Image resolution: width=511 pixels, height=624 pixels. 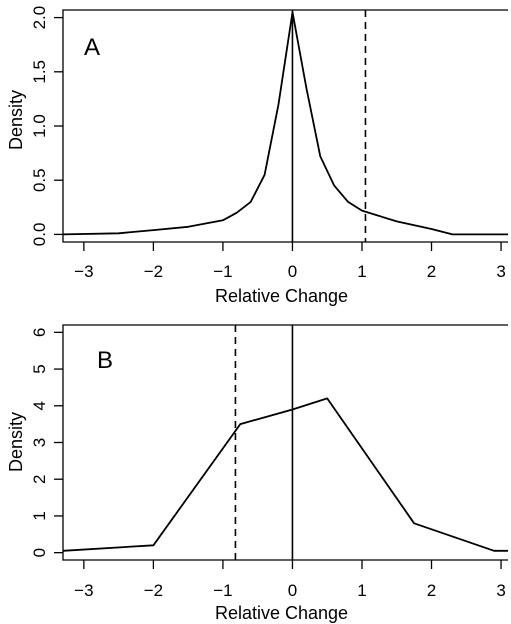 I want to click on panel-a-x-tick-label: −1, so click(x=222, y=271).